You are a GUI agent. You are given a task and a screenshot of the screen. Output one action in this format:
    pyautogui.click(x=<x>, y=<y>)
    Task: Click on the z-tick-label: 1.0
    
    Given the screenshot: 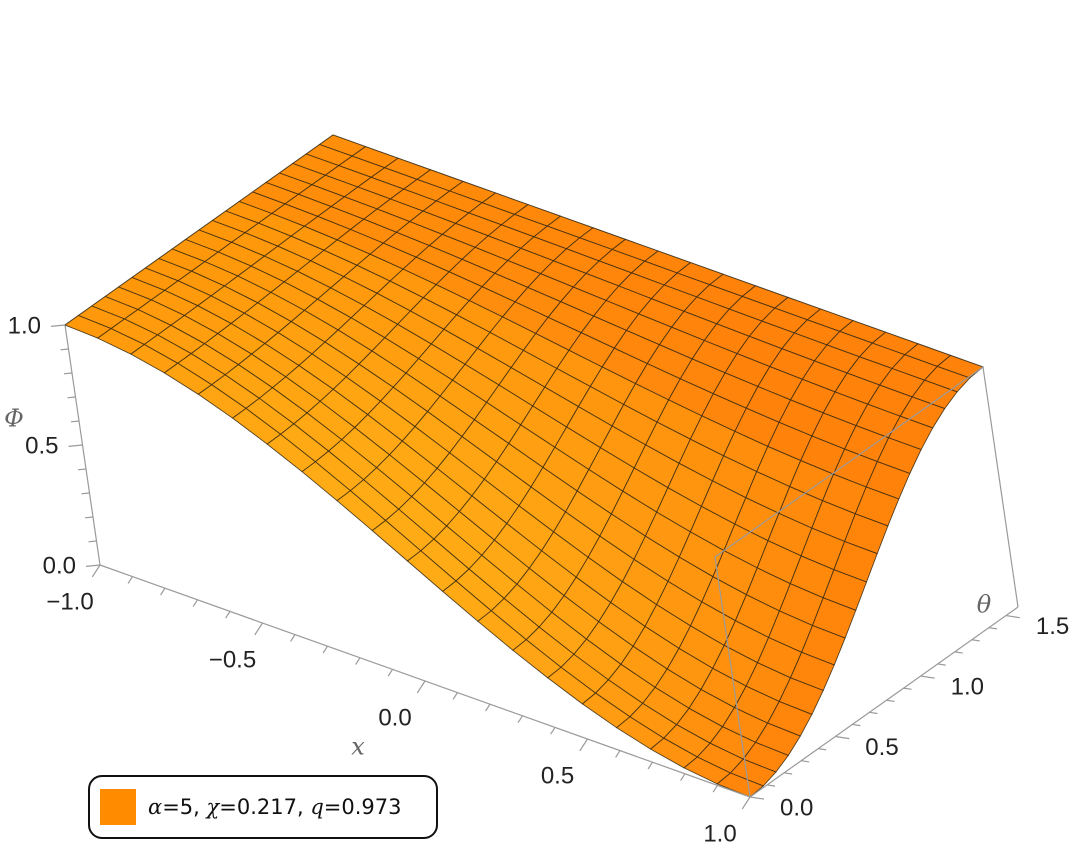 What is the action you would take?
    pyautogui.click(x=24, y=325)
    